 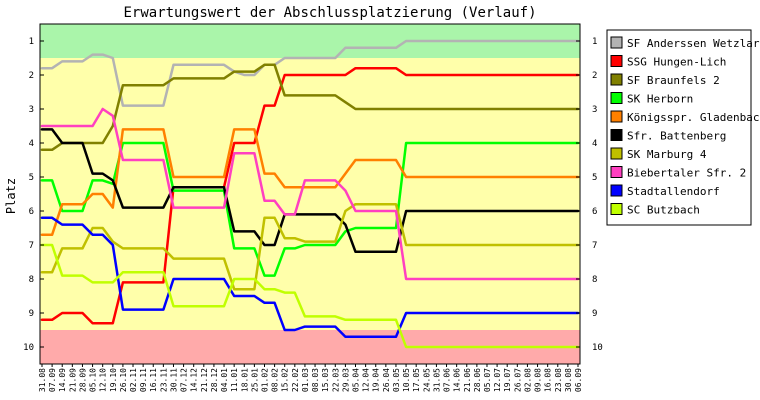 I want to click on x-tick-label: 18.01, so click(x=244, y=380).